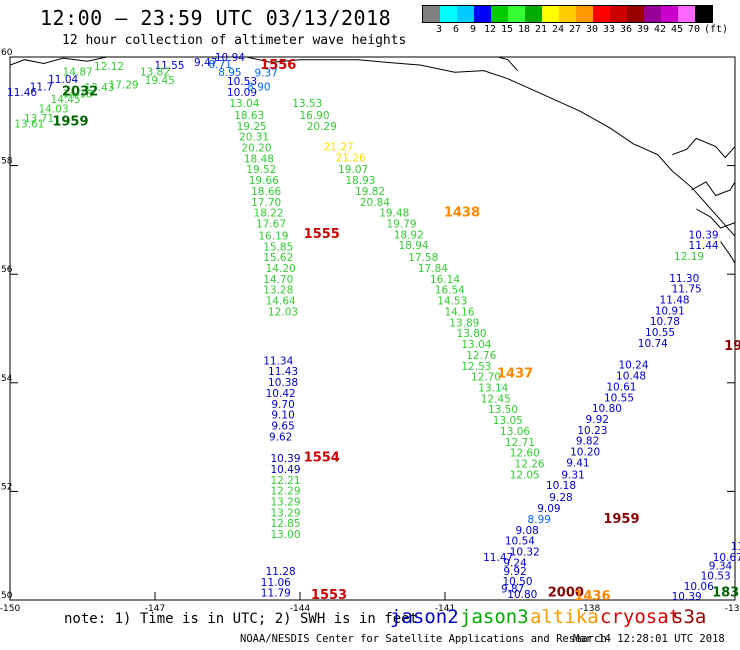 The height and width of the screenshot is (650, 740). What do you see at coordinates (353, 170) in the screenshot?
I see `wave-height-reading: 19.07` at bounding box center [353, 170].